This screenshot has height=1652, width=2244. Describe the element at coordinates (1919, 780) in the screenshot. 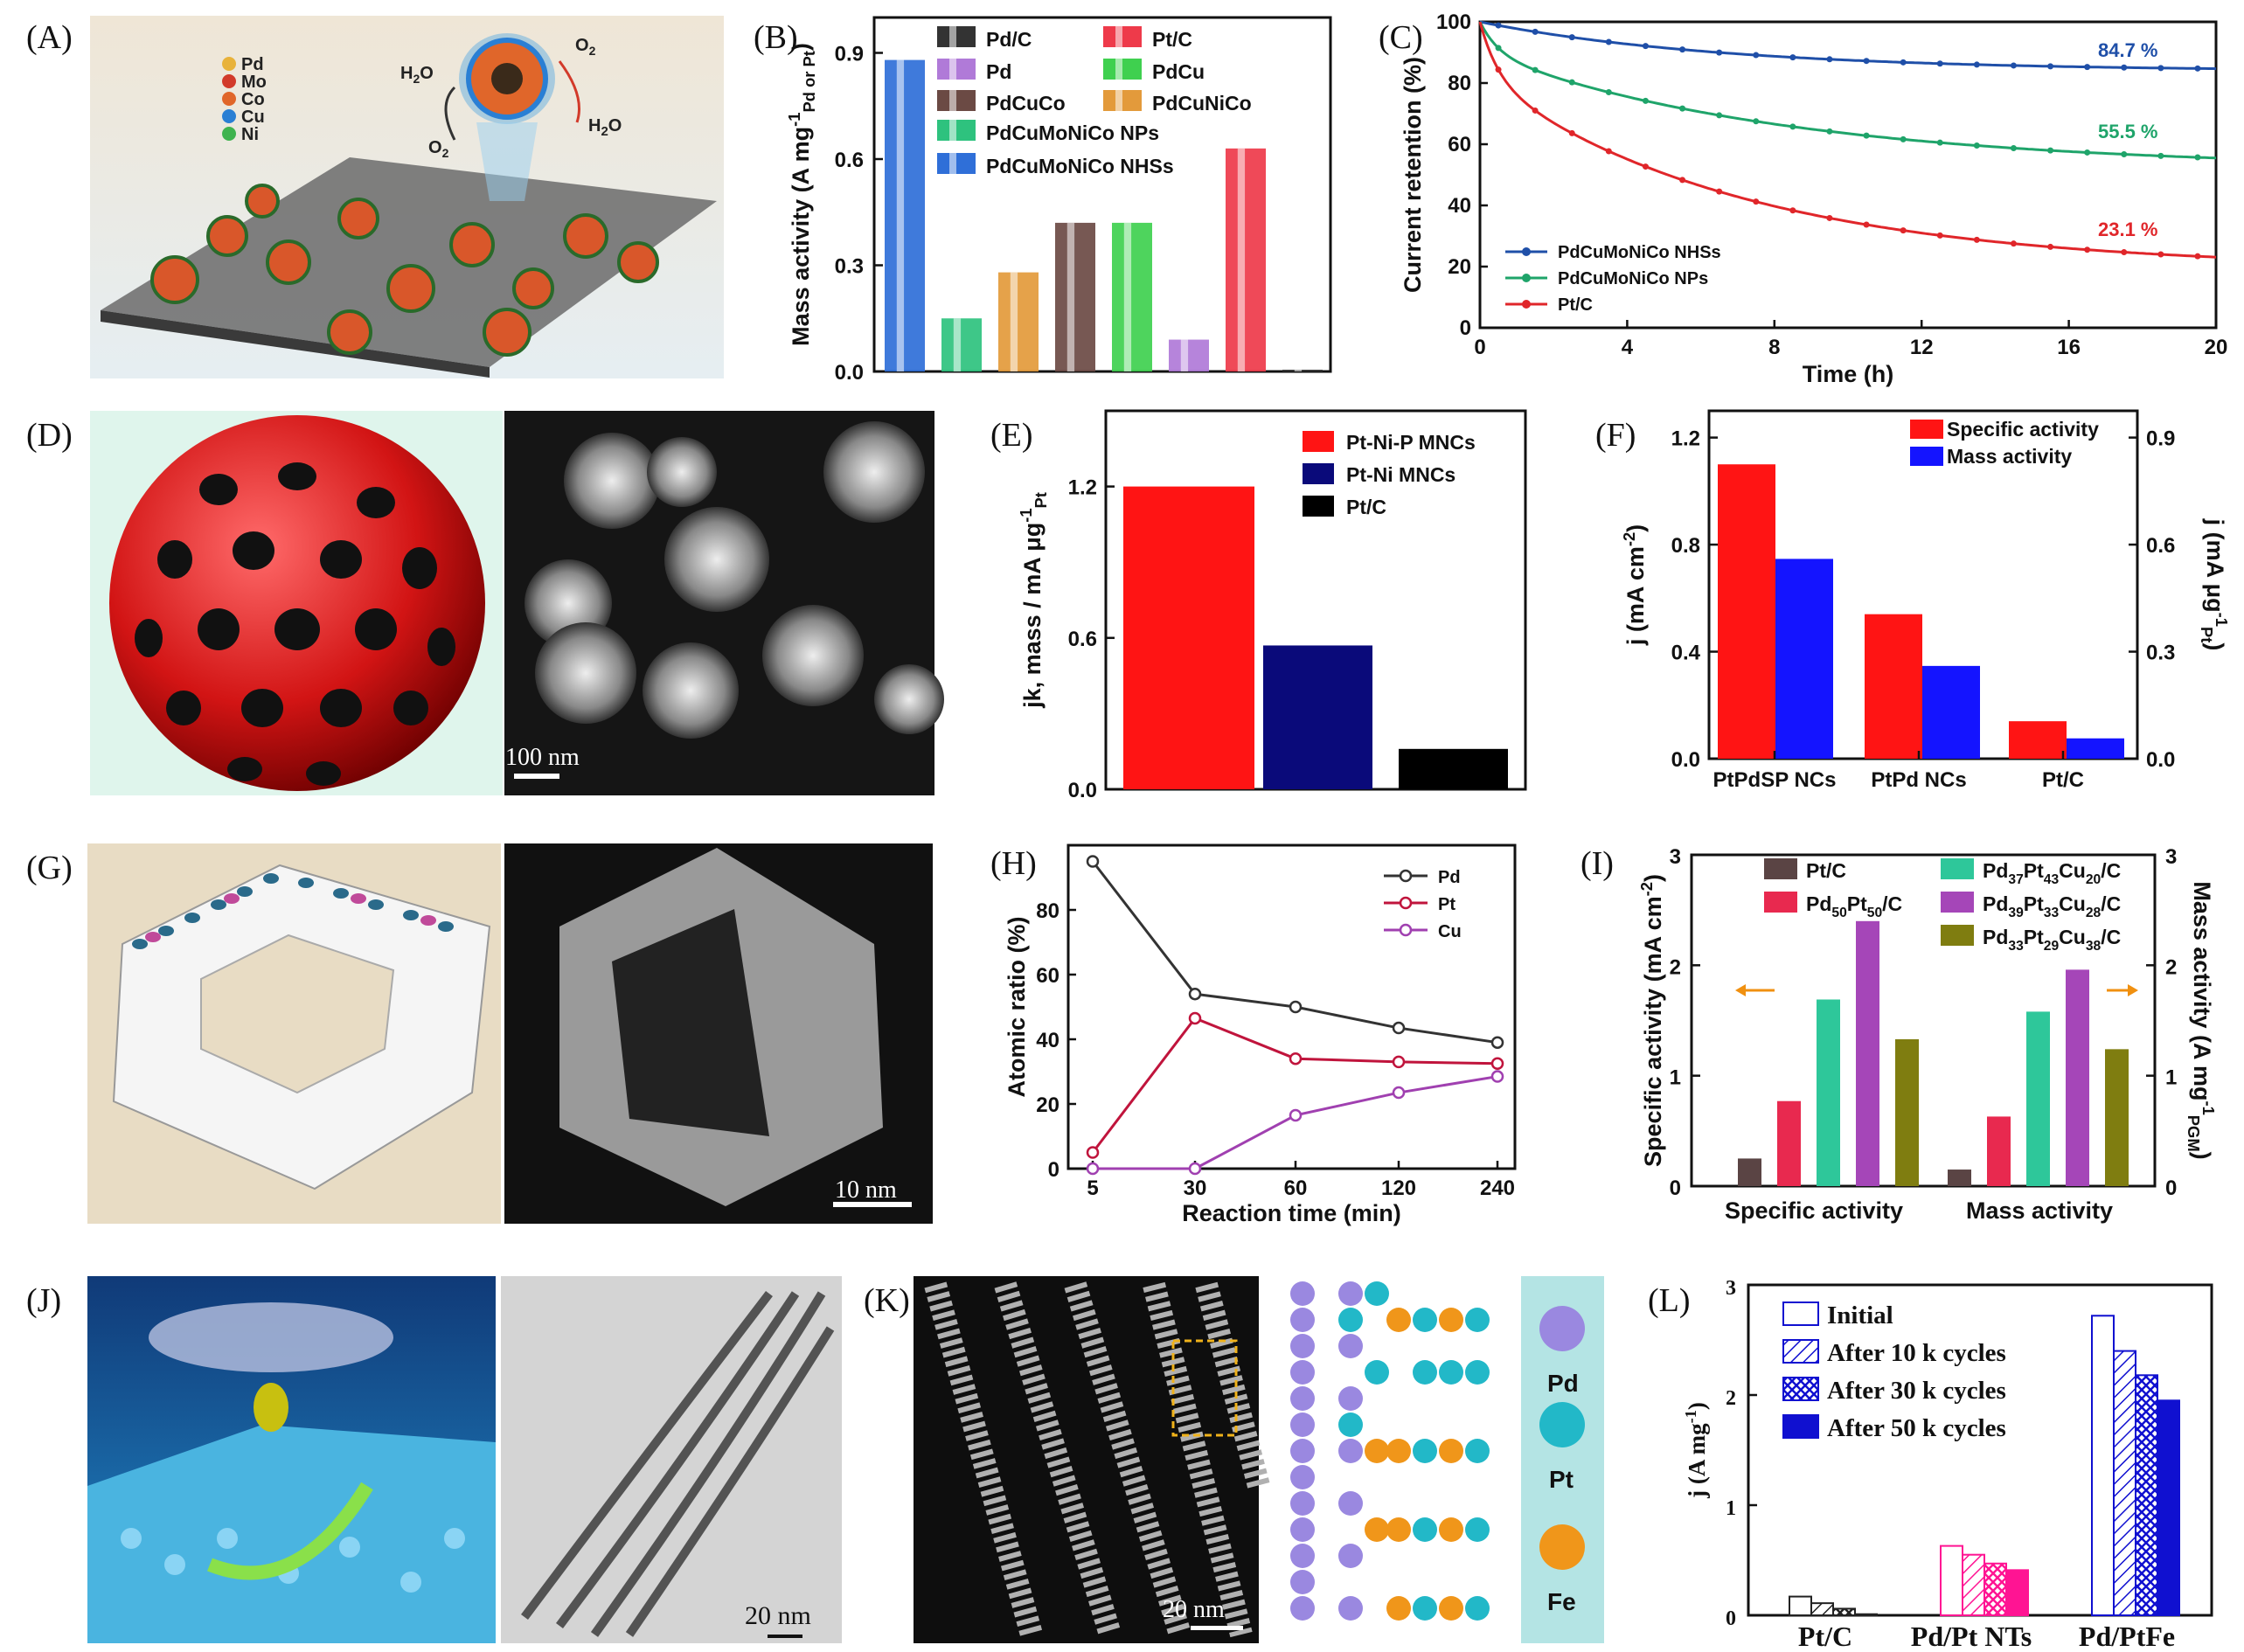

I see `x-tick-label: PtPd NCs` at that location.